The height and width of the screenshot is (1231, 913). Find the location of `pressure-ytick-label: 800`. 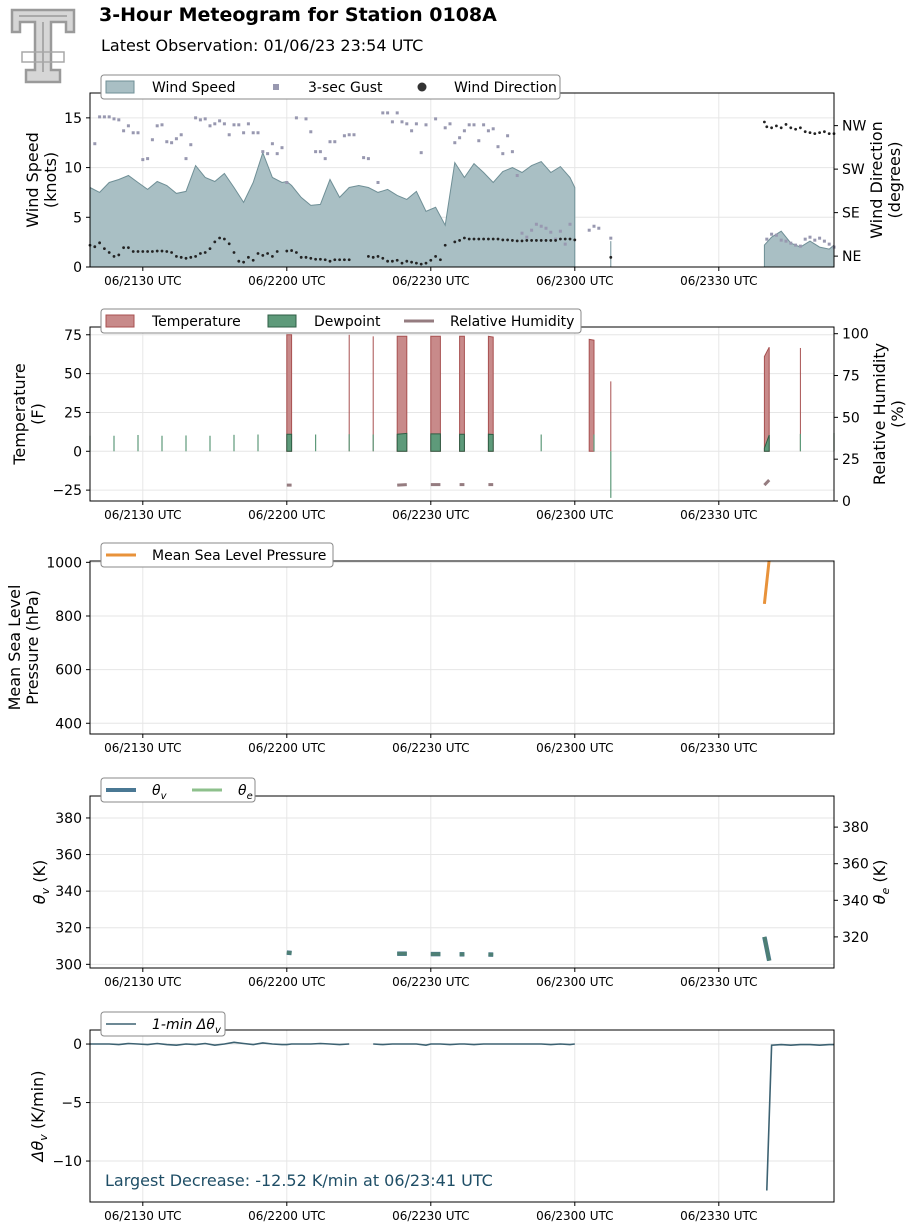

pressure-ytick-label: 800 is located at coordinates (68, 617).